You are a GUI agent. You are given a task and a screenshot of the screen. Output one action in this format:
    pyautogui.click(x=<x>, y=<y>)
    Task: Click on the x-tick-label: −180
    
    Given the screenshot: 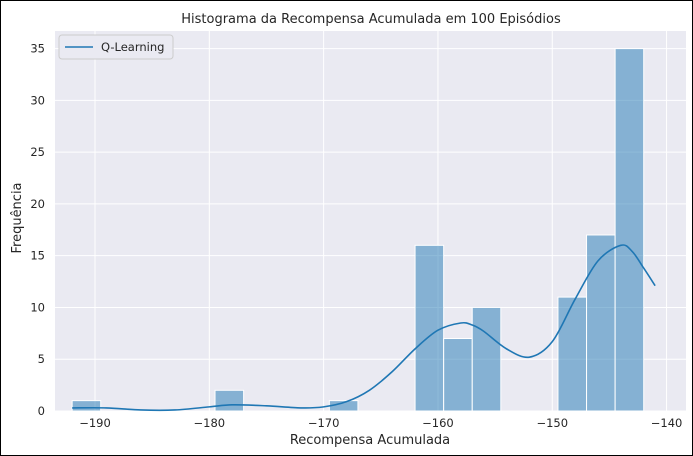 What is the action you would take?
    pyautogui.click(x=210, y=423)
    